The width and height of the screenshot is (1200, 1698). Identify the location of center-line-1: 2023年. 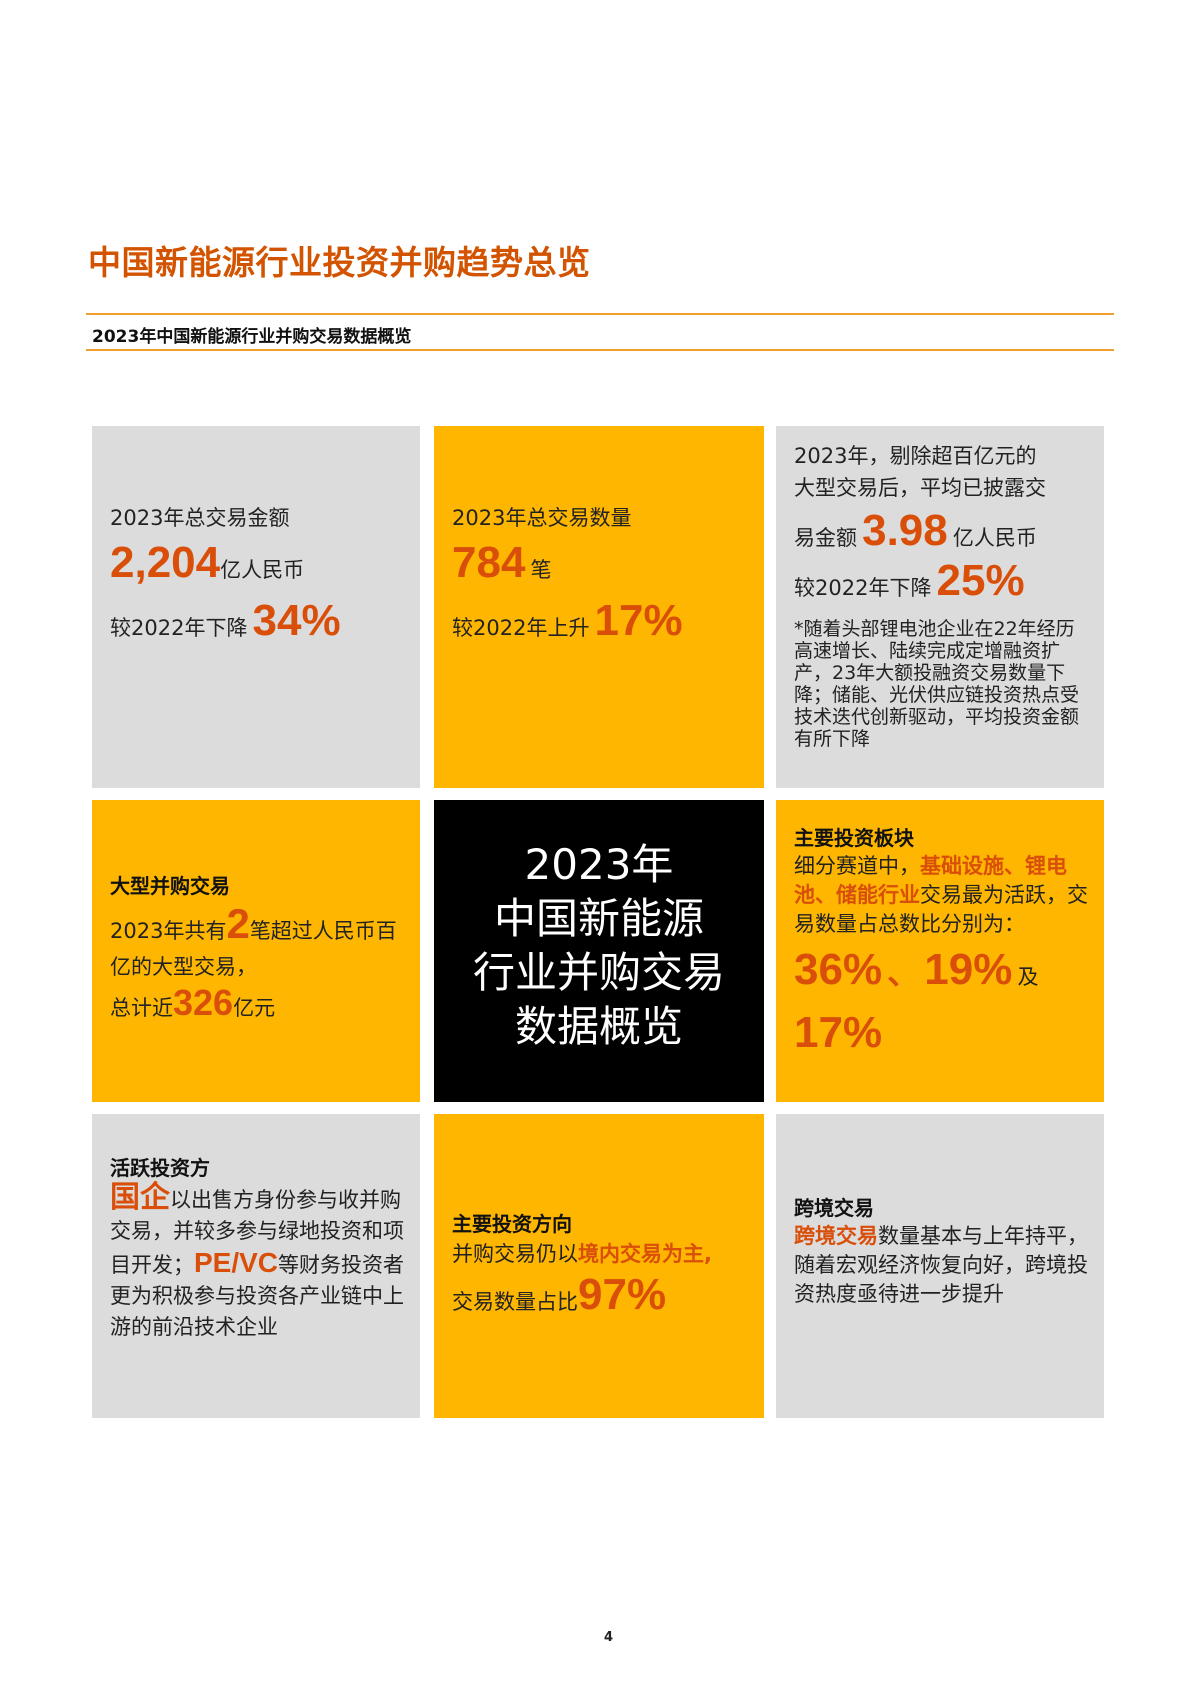
(599, 864).